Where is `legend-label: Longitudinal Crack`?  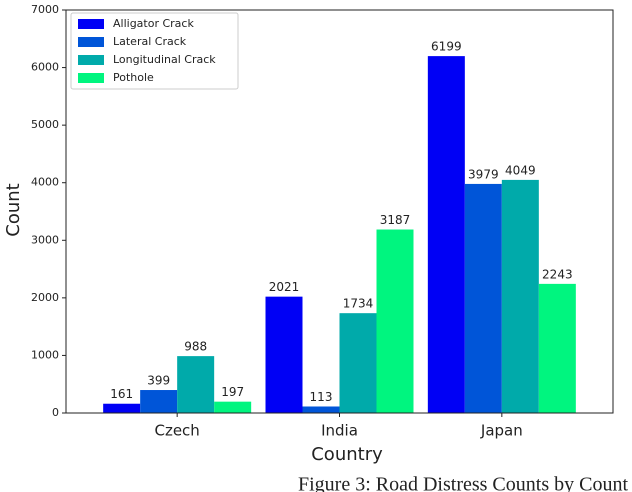 legend-label: Longitudinal Crack is located at coordinates (164, 59).